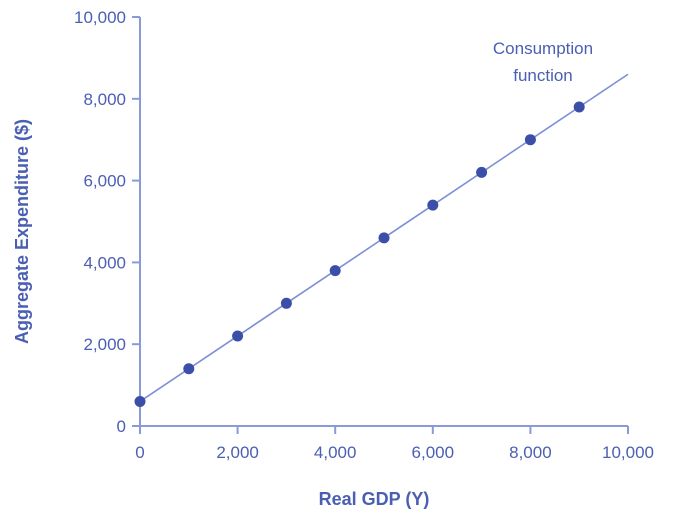 The width and height of the screenshot is (679, 519). Describe the element at coordinates (374, 499) in the screenshot. I see `x-axis-title: Real GDP (Y)` at that location.